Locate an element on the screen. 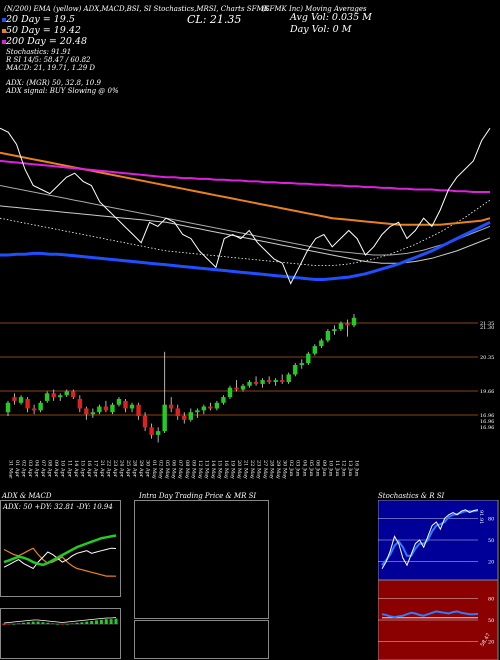  date-label: 29 May is located at coordinates (278, 469).